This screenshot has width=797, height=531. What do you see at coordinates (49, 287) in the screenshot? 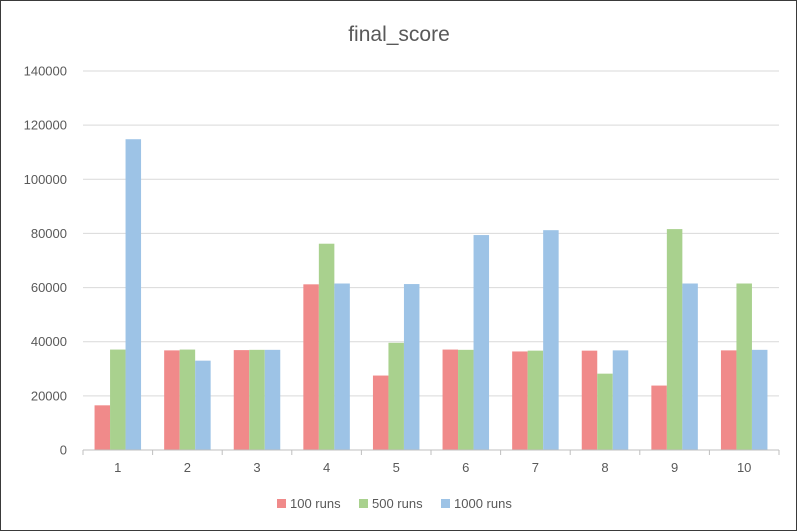
I see `y-tick-label: 60000` at bounding box center [49, 287].